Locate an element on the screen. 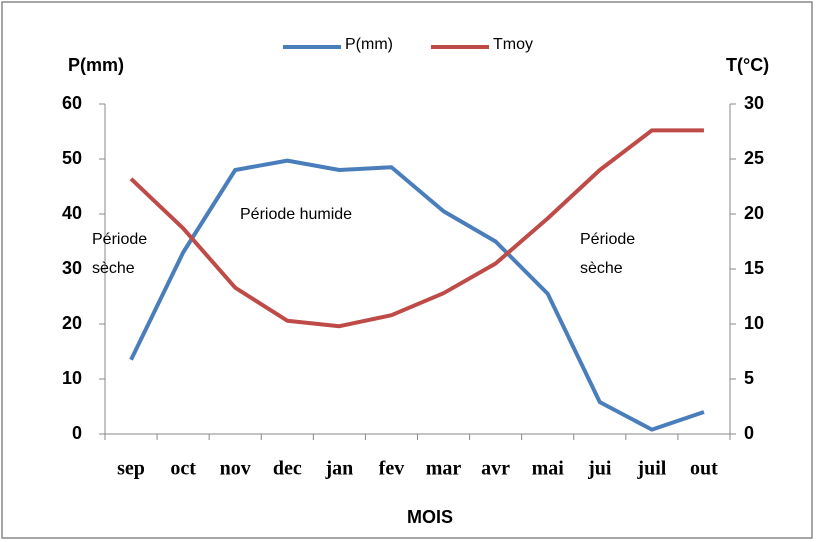  y2-tick-label: 25 is located at coordinates (754, 158).